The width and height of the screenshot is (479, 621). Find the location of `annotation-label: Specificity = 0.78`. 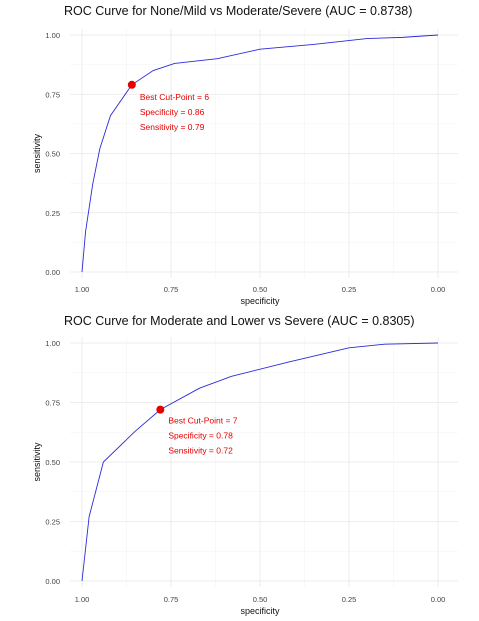

annotation-label: Specificity = 0.78 is located at coordinates (200, 436).